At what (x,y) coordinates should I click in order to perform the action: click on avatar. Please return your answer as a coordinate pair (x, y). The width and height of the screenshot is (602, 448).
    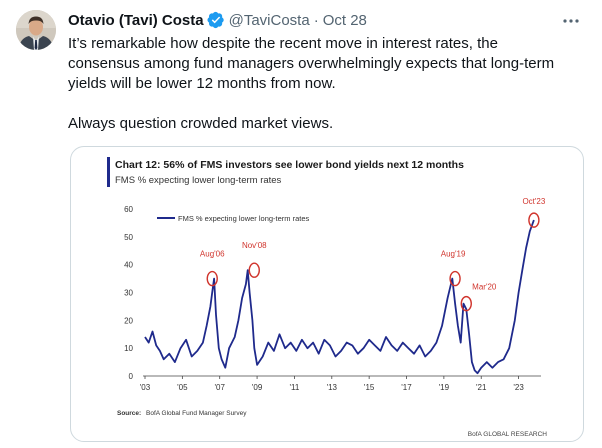
    Looking at the image, I should click on (36, 30).